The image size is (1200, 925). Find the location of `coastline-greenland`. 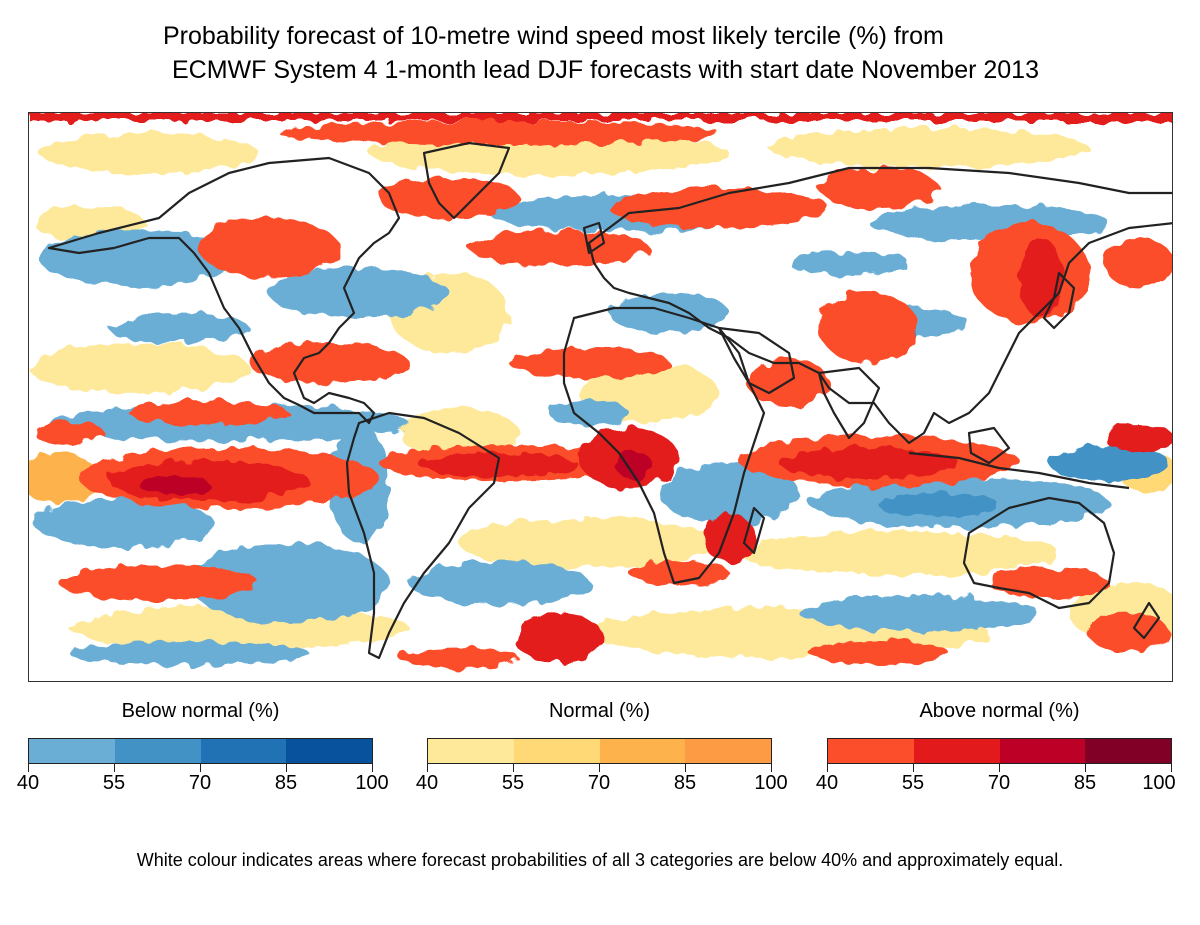

coastline-greenland is located at coordinates (466, 180).